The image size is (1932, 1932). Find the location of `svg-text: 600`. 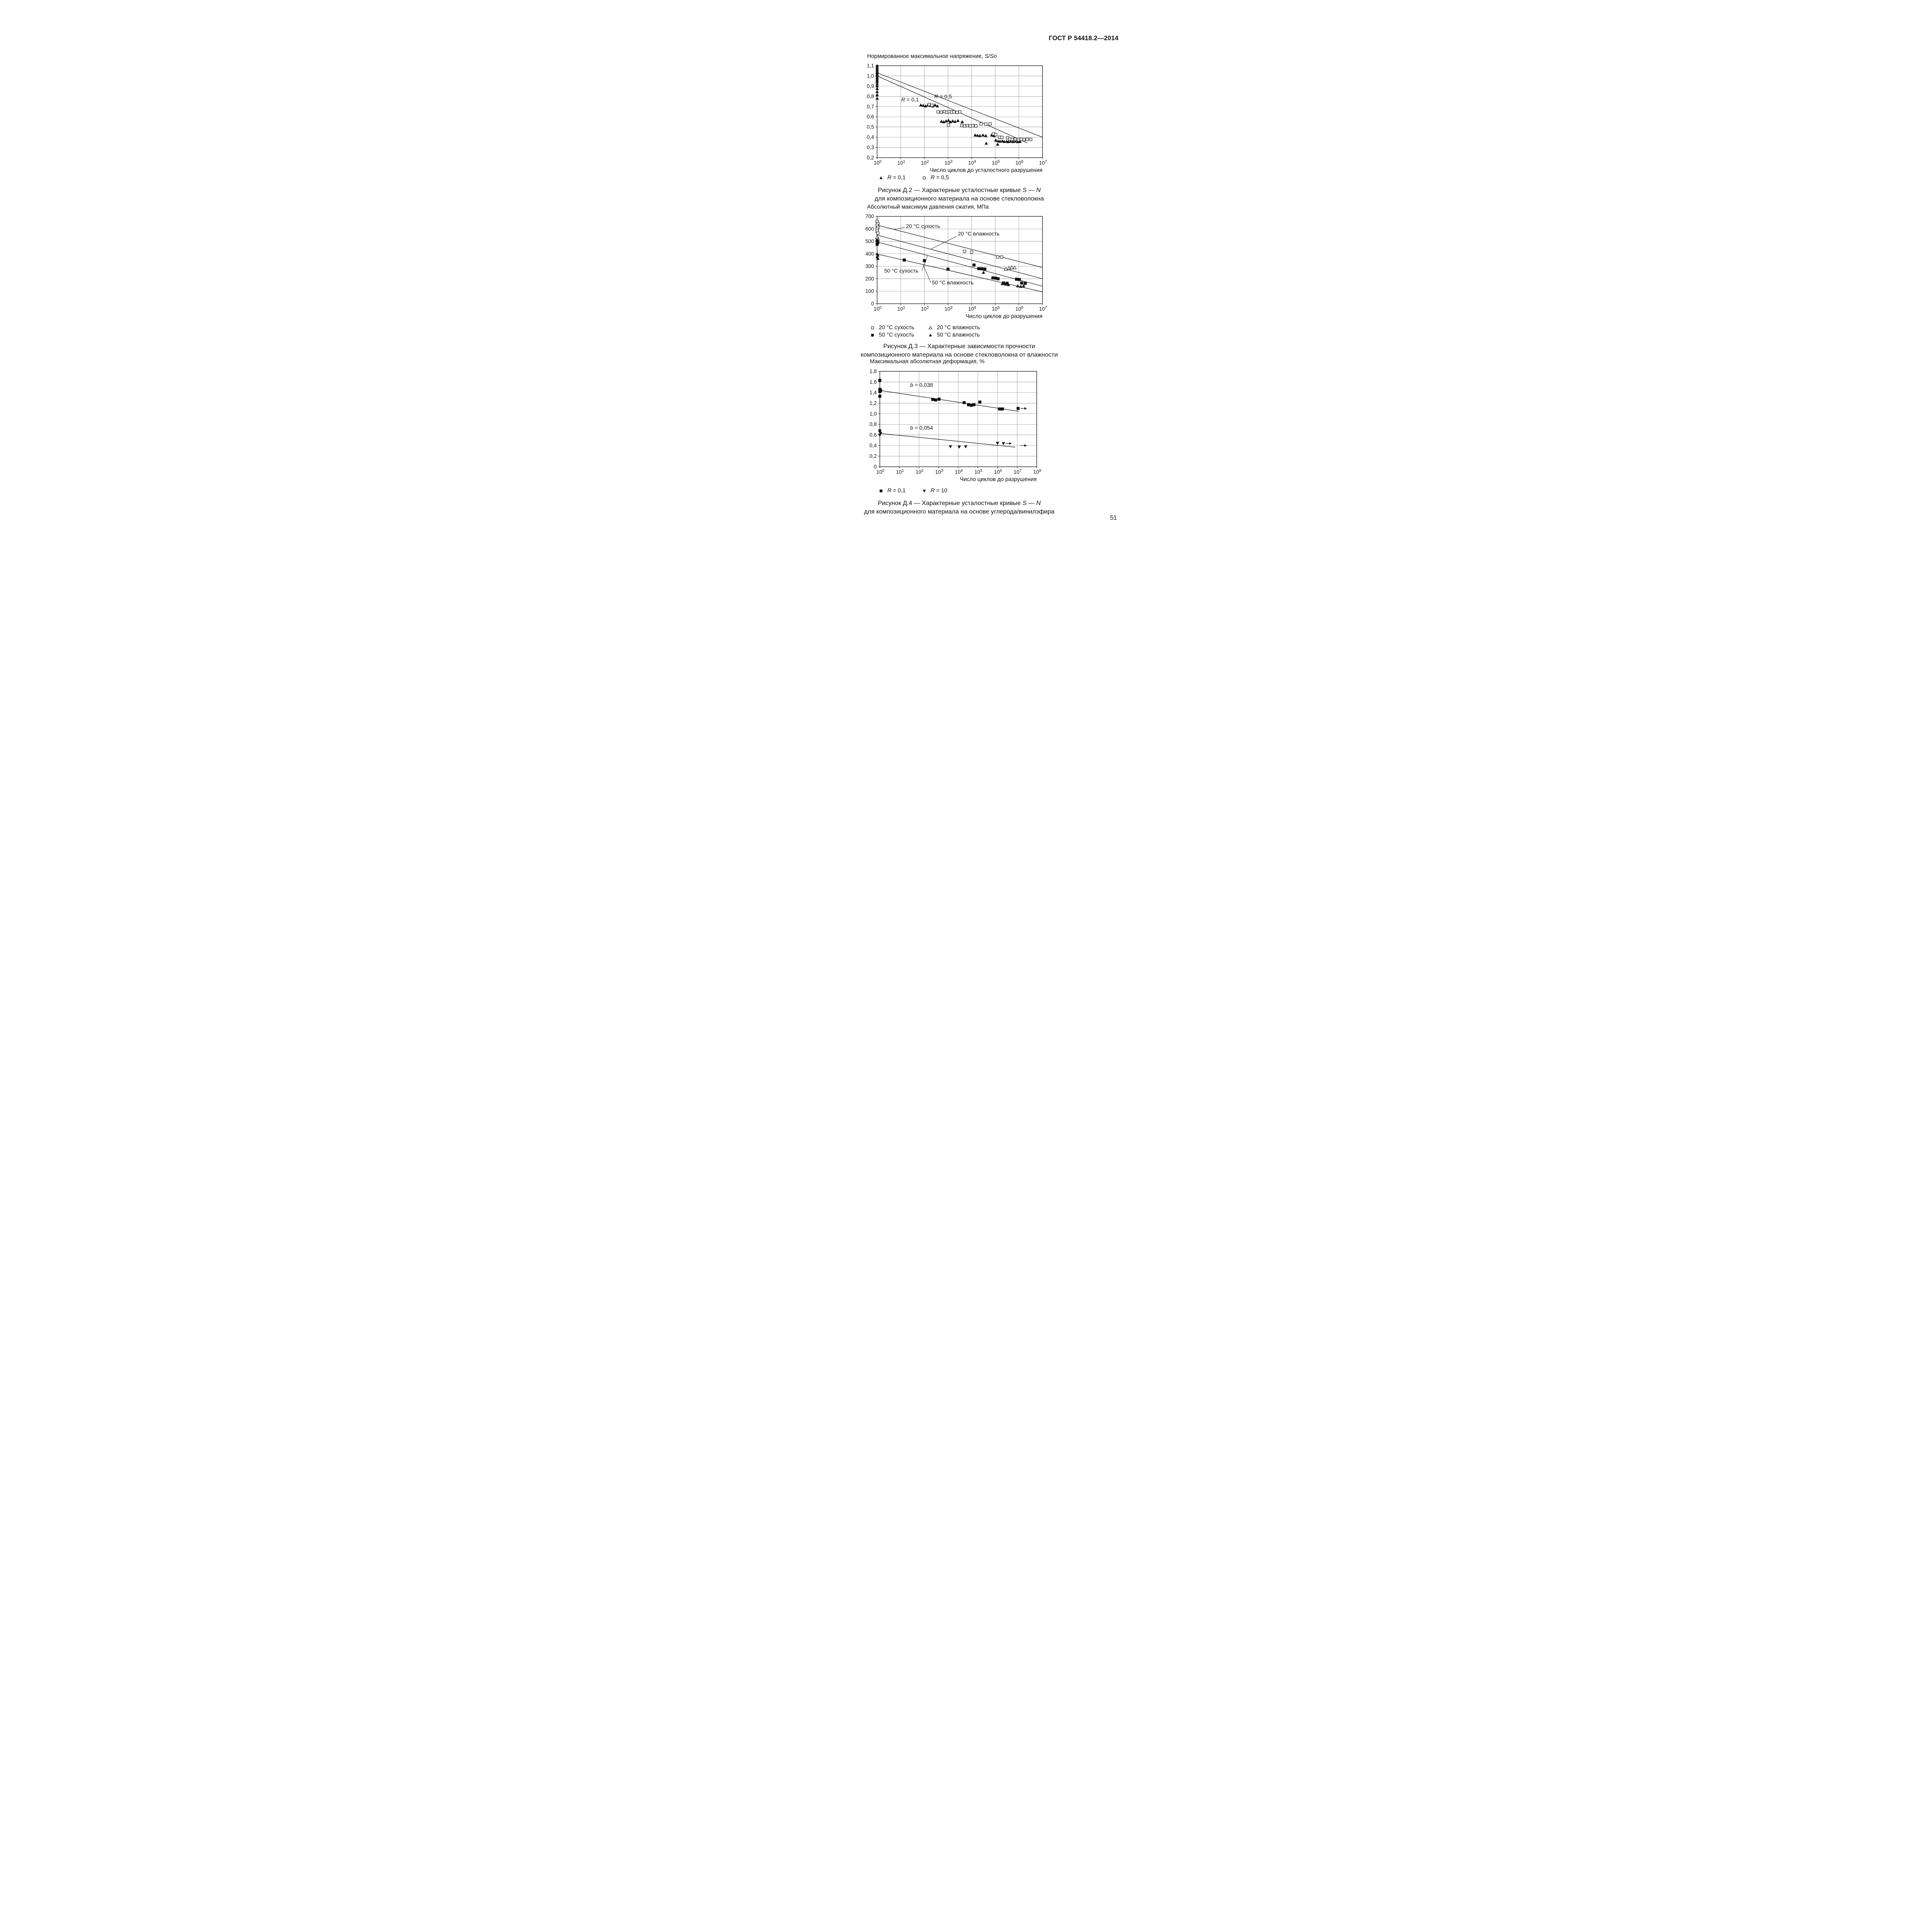

svg-text: 600 is located at coordinates (870, 229).